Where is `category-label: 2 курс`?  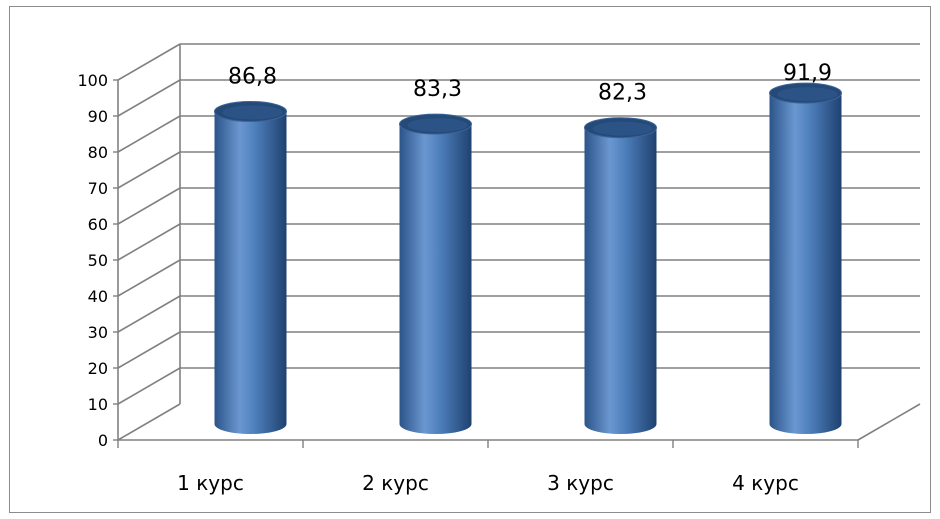
category-label: 2 курс is located at coordinates (395, 483).